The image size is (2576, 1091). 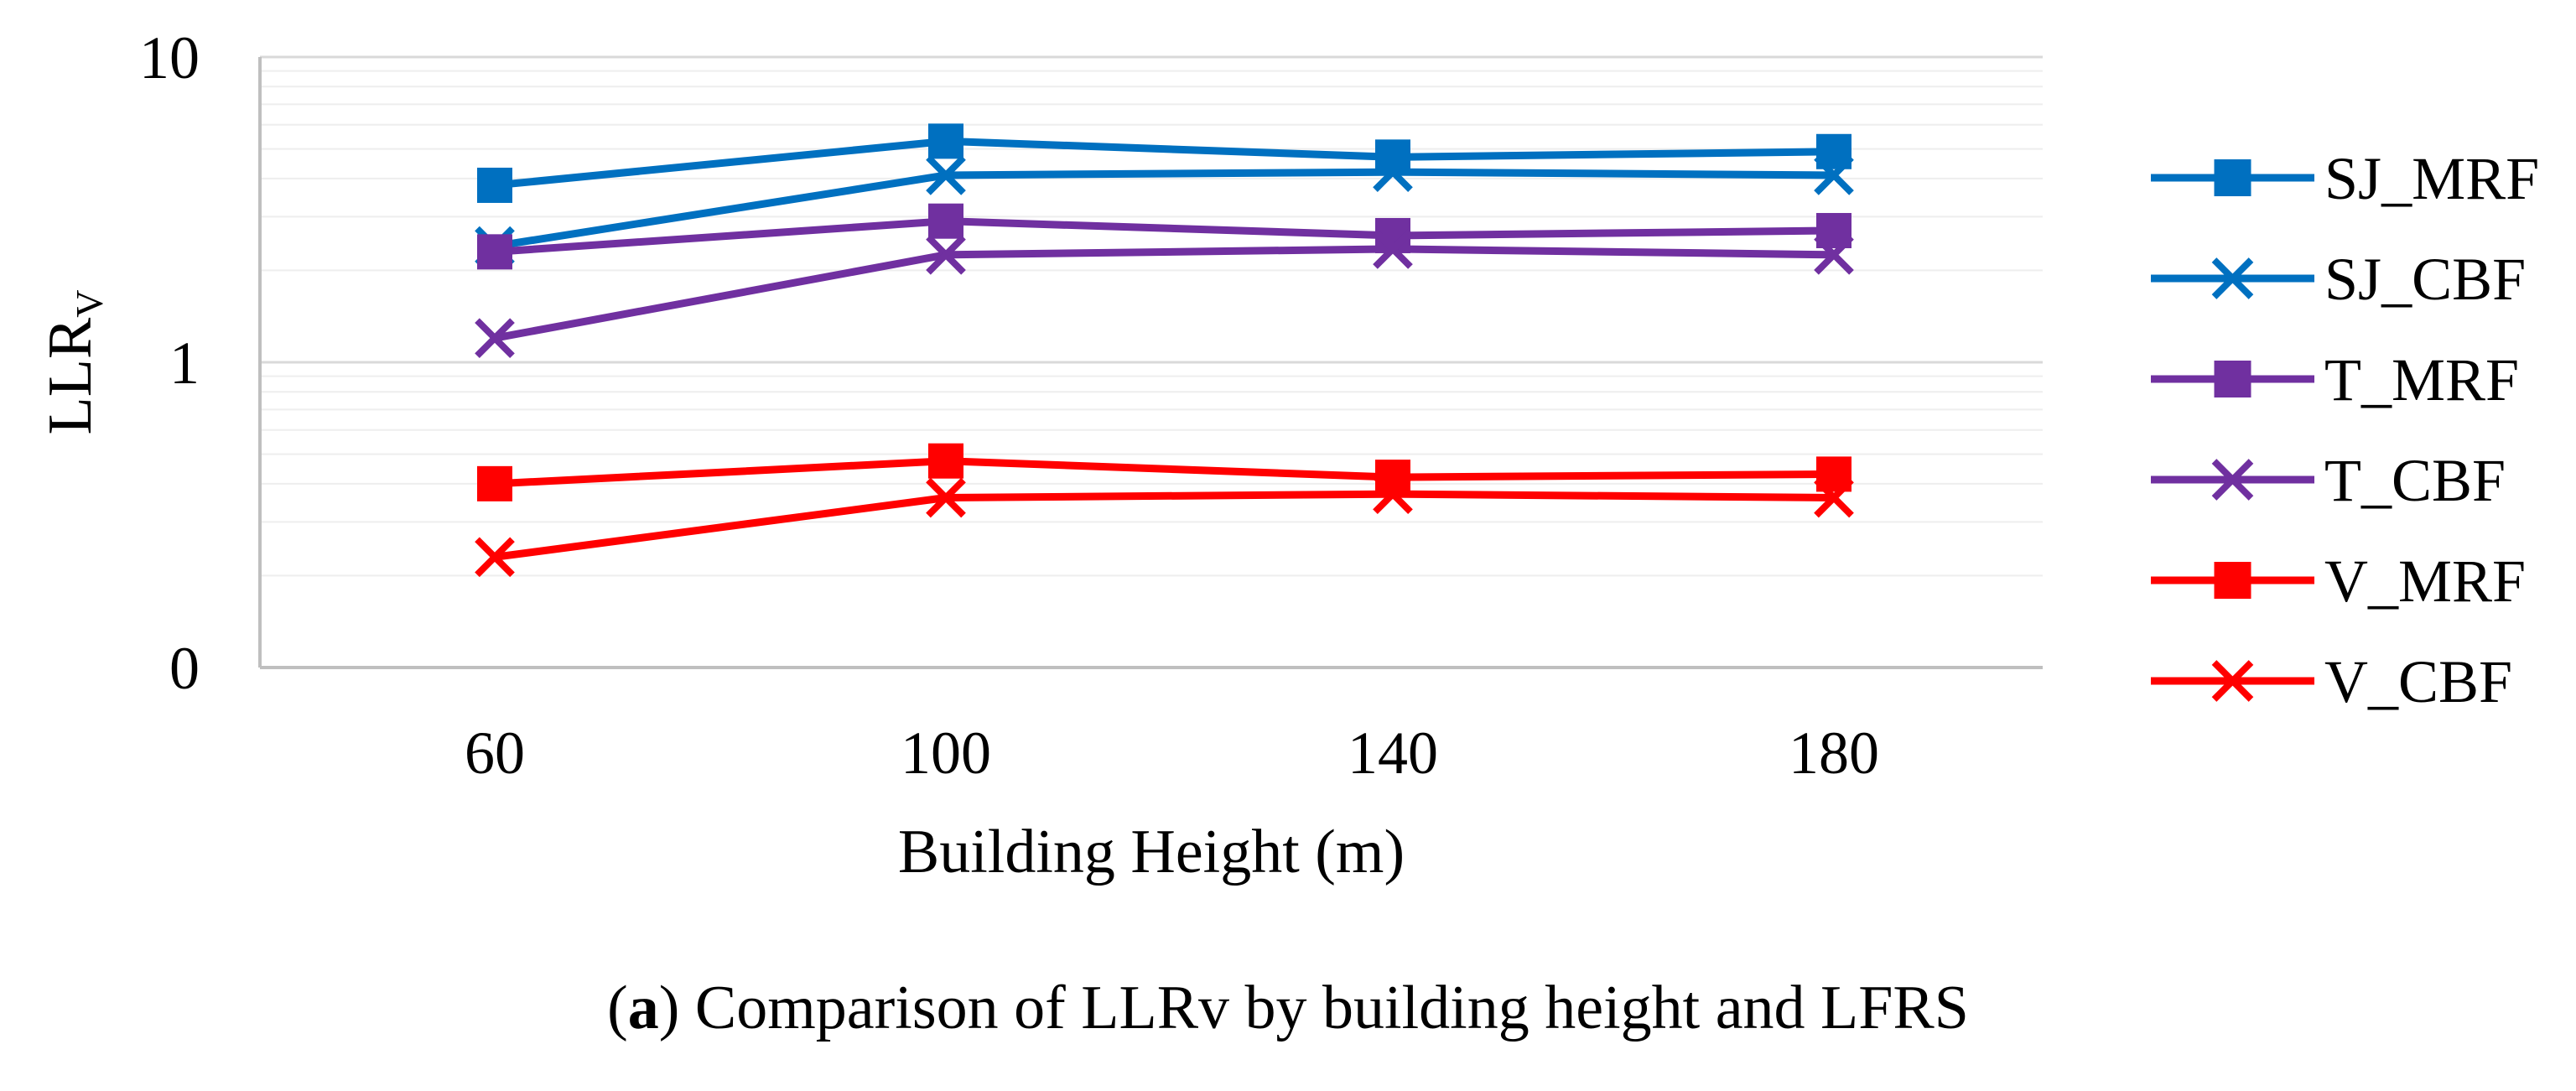 What do you see at coordinates (184, 363) in the screenshot?
I see `y-tick-label: 1` at bounding box center [184, 363].